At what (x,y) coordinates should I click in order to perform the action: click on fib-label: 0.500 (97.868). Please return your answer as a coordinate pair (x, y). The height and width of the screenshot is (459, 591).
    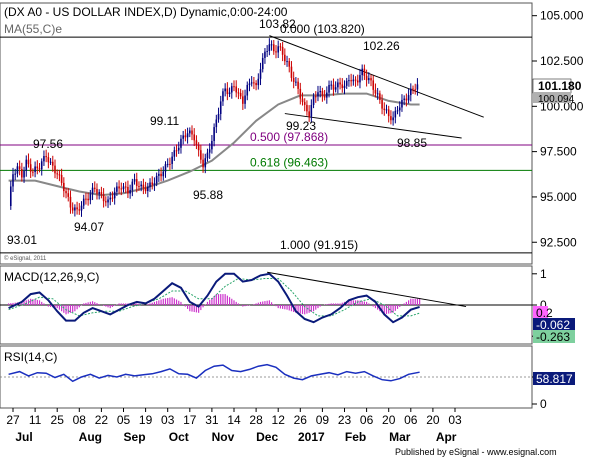
    Looking at the image, I should click on (289, 137).